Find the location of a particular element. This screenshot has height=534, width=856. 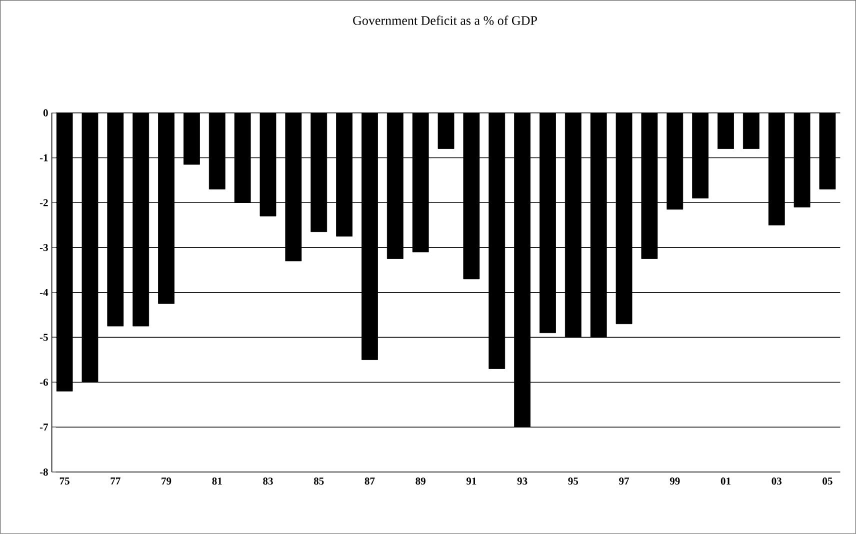

y-tick-label: -6 is located at coordinates (44, 382).